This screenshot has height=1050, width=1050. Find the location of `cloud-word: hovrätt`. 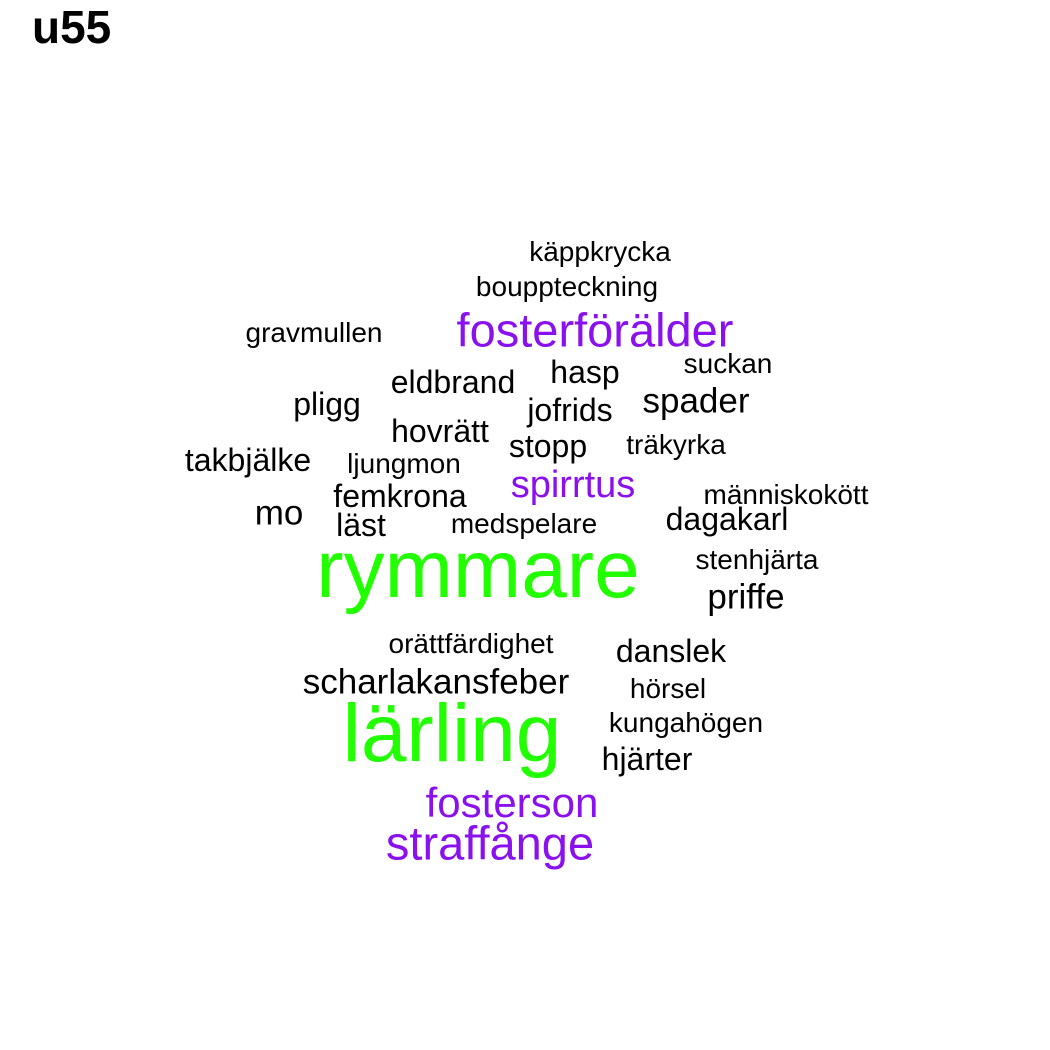

cloud-word: hovrätt is located at coordinates (440, 431).